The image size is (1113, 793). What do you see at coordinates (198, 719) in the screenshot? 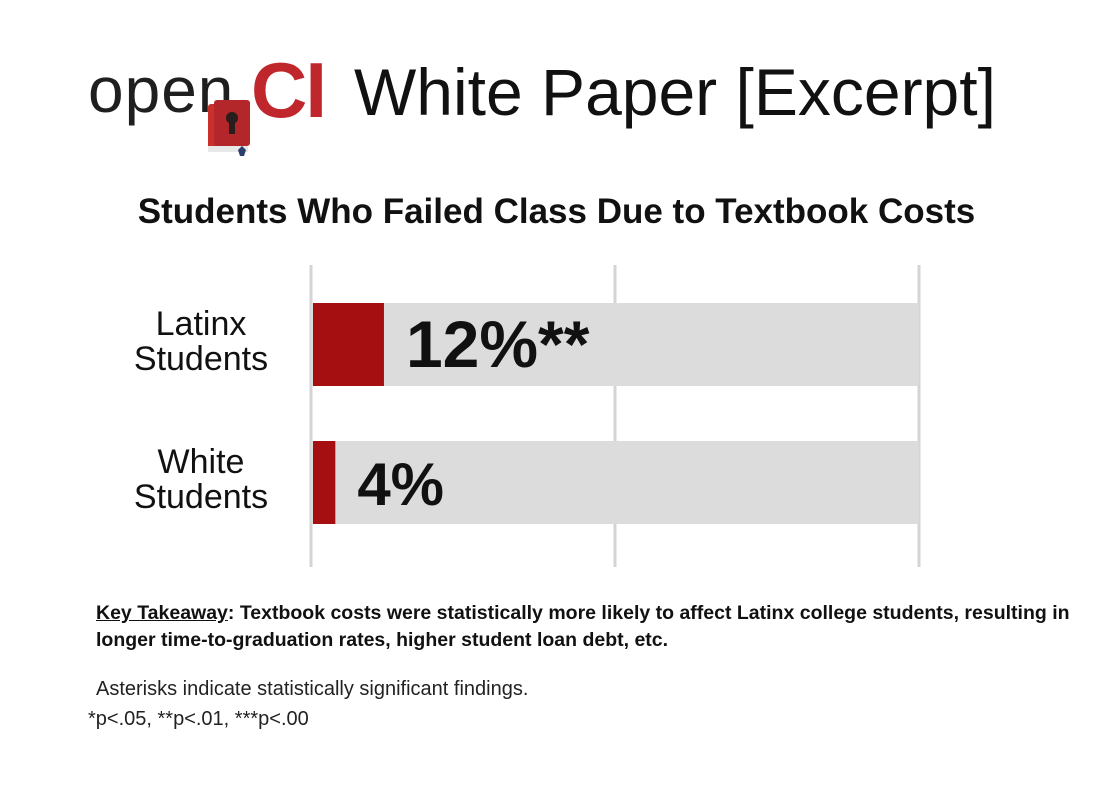
I see `p-value-legend: *p<.05, **p<.01, ***p<.00` at bounding box center [198, 719].